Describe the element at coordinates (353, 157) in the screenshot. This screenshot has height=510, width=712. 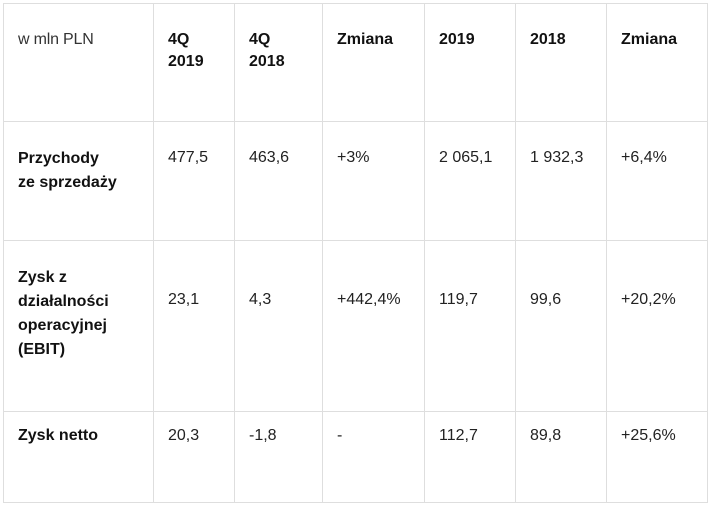
I see `cell-value: +3%` at that location.